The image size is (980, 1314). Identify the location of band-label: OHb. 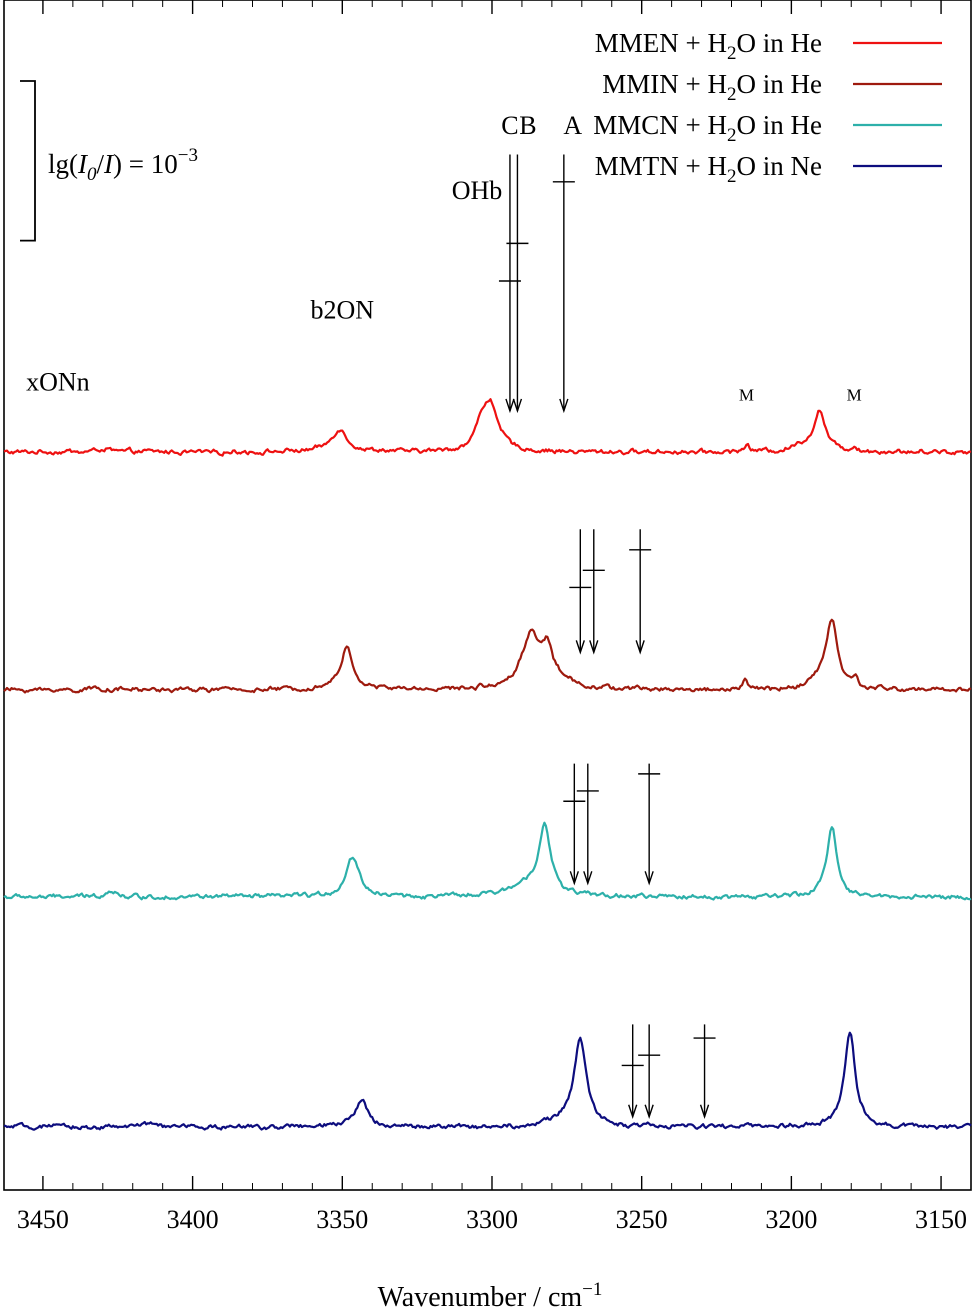
(477, 190).